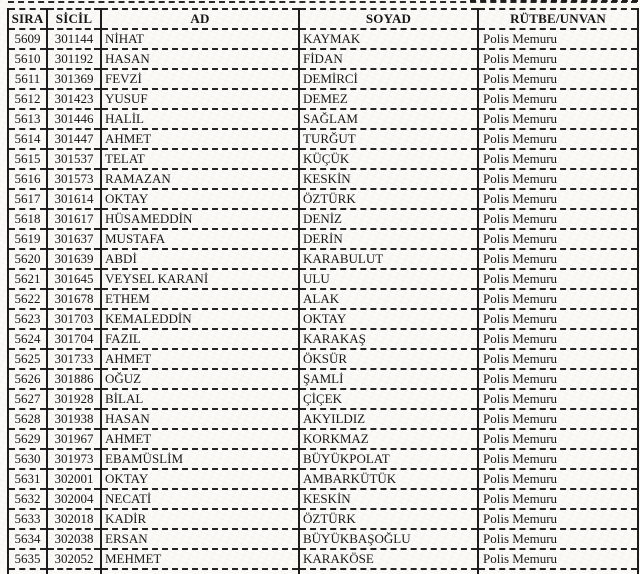 This screenshot has width=640, height=574. What do you see at coordinates (200, 379) in the screenshot?
I see `cell-ad: OĞUZ` at bounding box center [200, 379].